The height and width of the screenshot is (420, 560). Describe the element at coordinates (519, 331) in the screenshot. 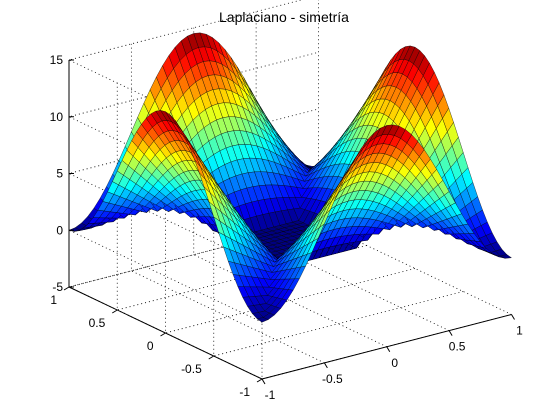

I see `x-tick-label: 1` at that location.